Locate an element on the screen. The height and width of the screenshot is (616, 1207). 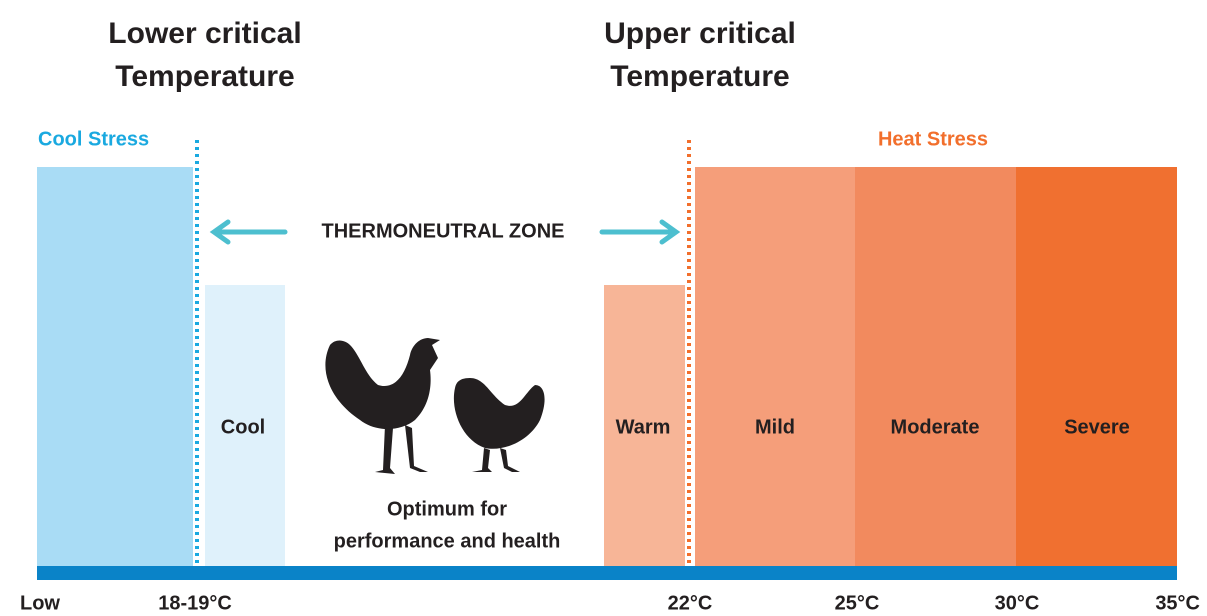
optimum-label: performance and health is located at coordinates (447, 541).